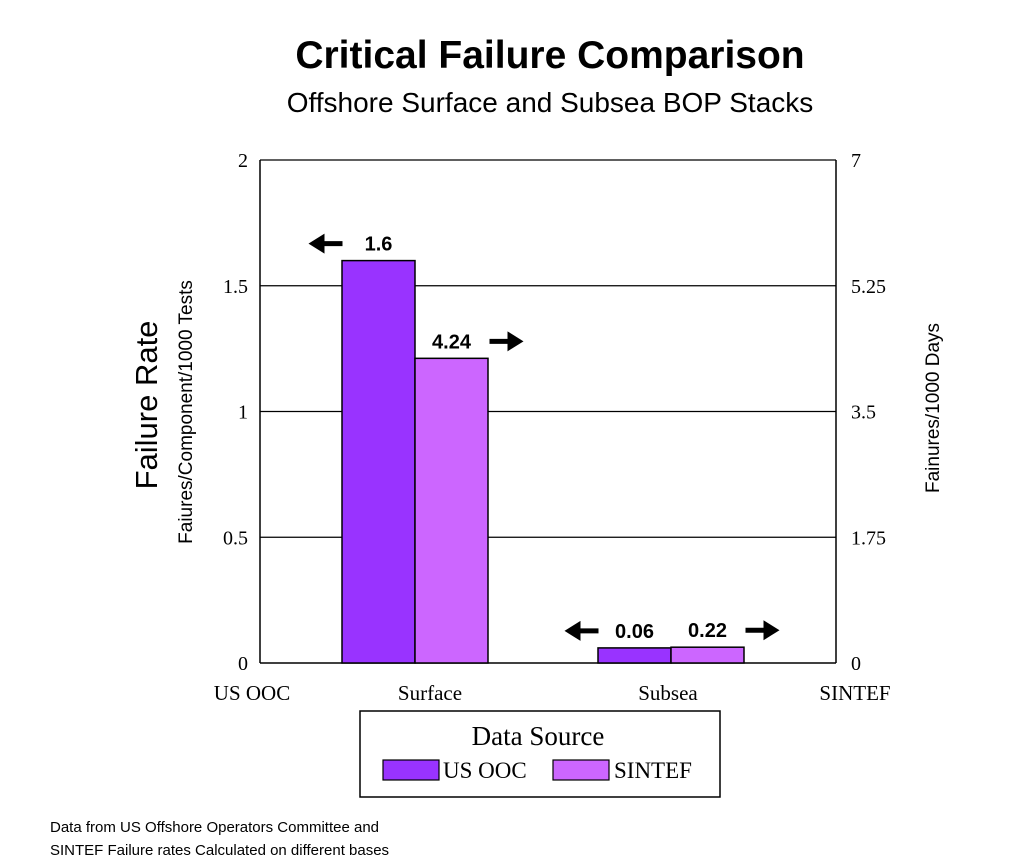 This screenshot has height=867, width=1023. Describe the element at coordinates (581, 770) in the screenshot. I see `legend-swatch-sintef` at that location.